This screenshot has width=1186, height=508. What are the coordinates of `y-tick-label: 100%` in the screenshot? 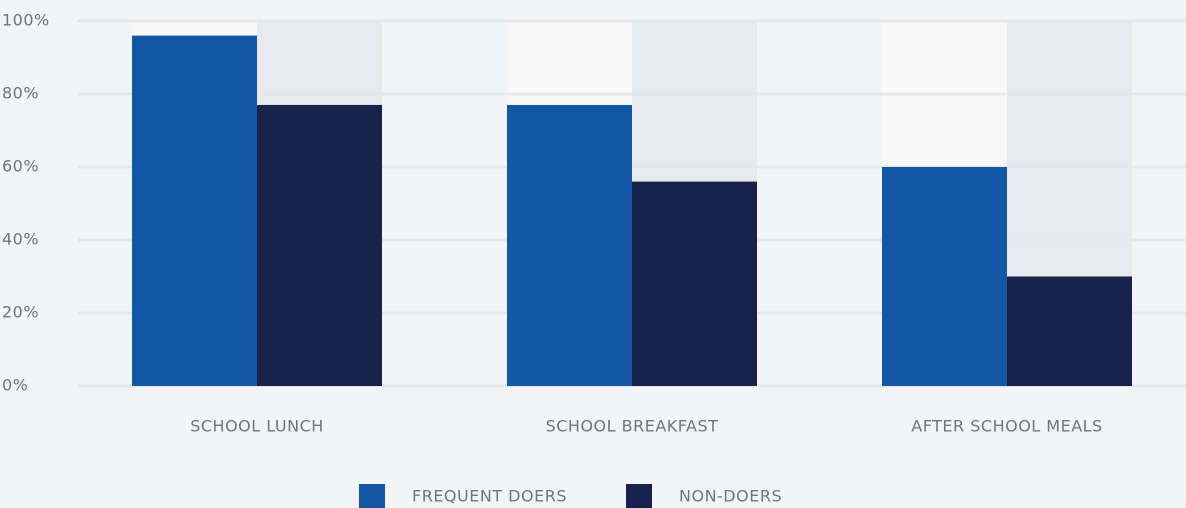 It's located at (26, 20).